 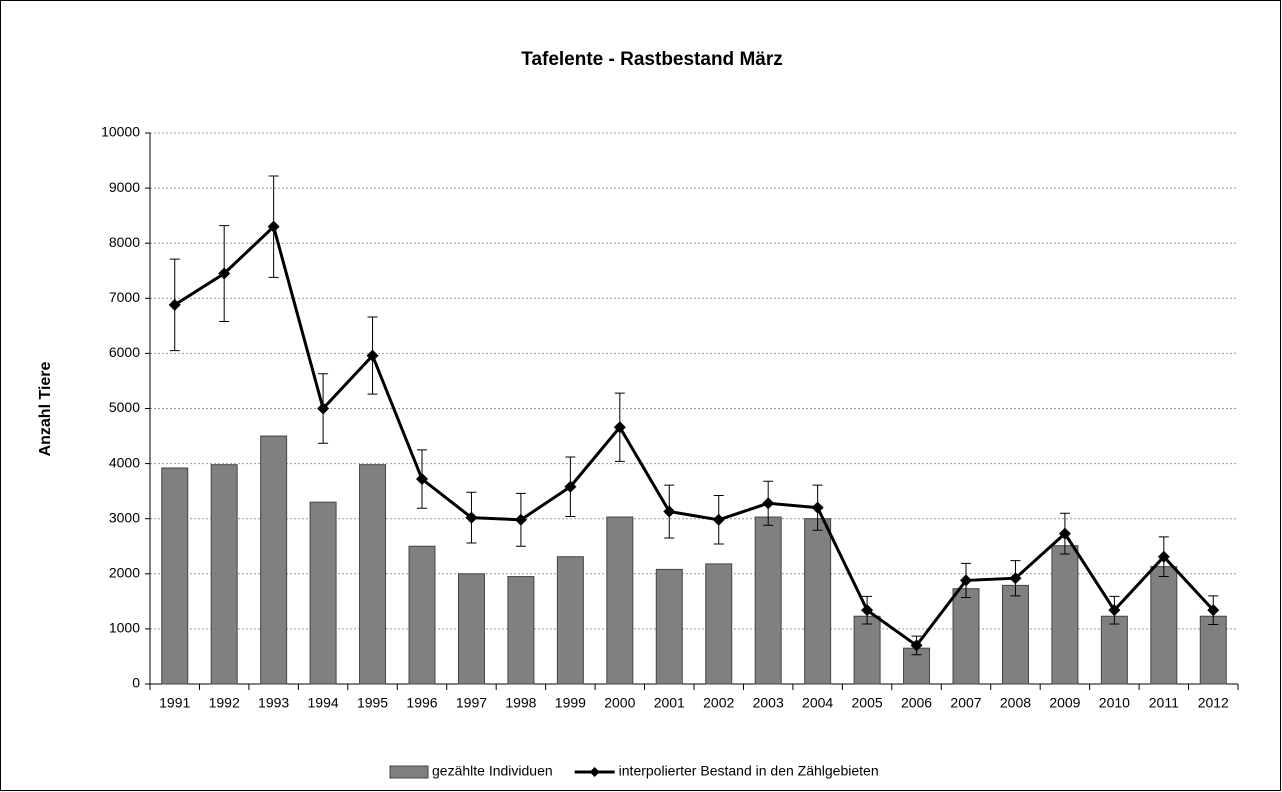 I want to click on x-tick-label: 2008, so click(x=1015, y=703).